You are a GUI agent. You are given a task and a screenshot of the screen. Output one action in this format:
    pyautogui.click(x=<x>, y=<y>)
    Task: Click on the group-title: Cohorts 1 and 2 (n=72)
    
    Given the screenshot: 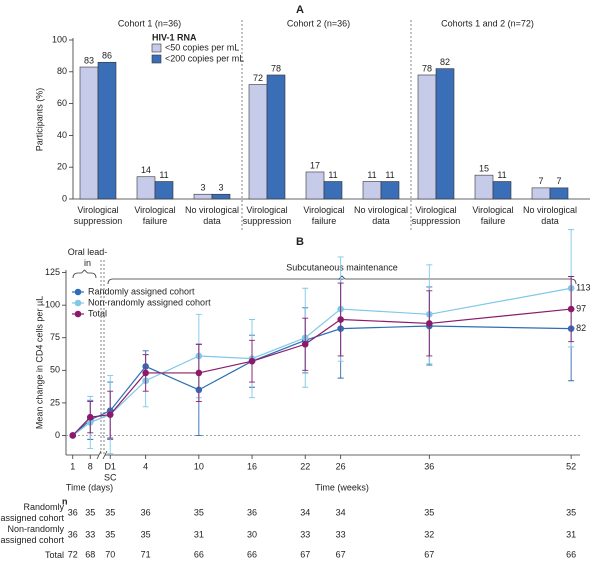 What is the action you would take?
    pyautogui.click(x=487, y=23)
    